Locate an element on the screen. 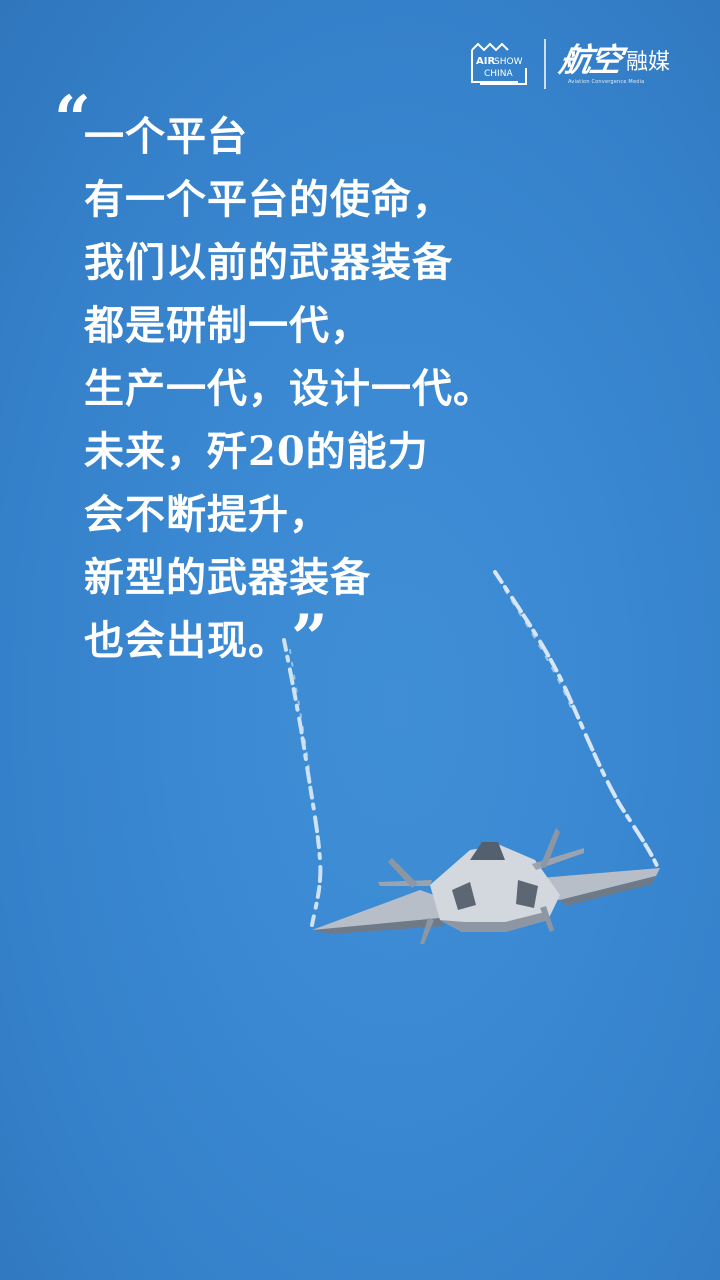 This screenshot has width=720, height=1280. jet-right-wing is located at coordinates (597, 884).